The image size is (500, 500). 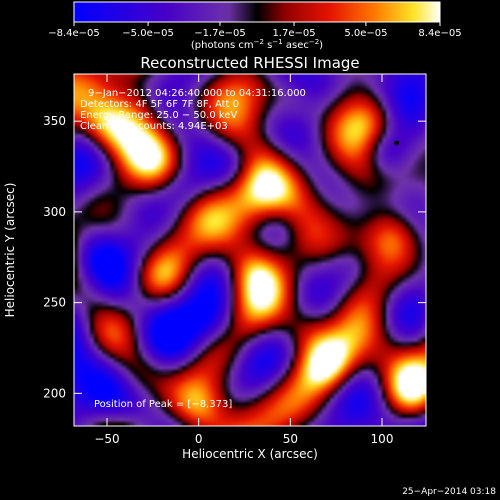 I want to click on x-tick-label: 100, so click(x=382, y=439).